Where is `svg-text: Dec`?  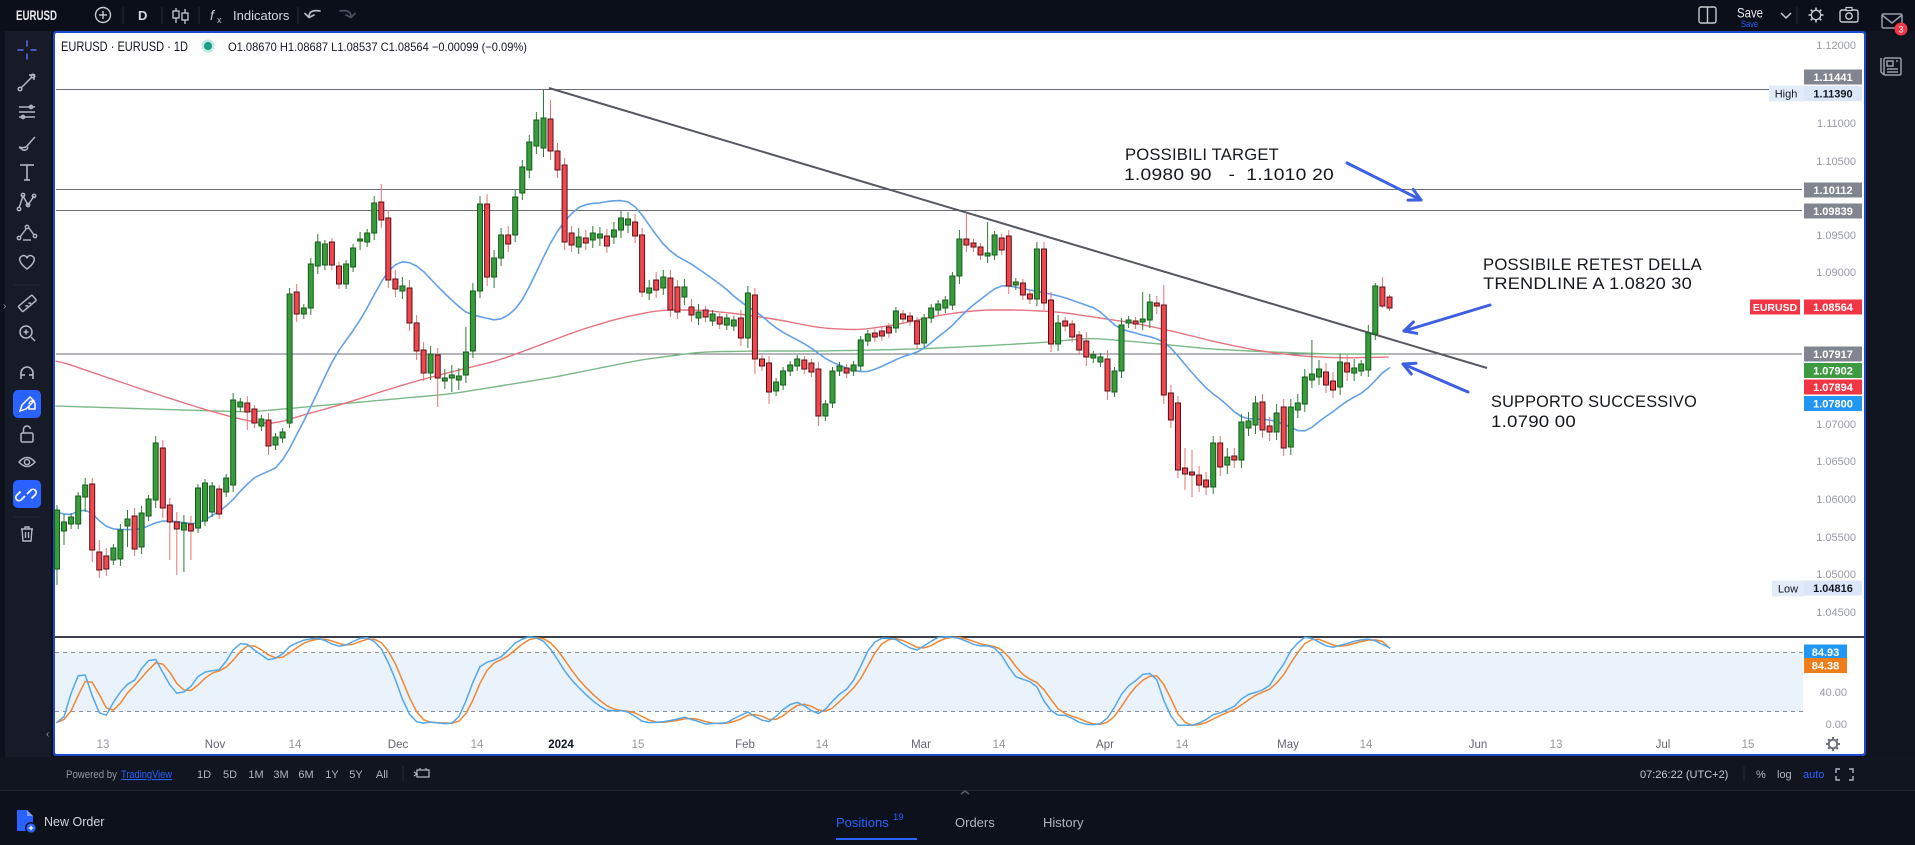
svg-text: Dec is located at coordinates (398, 745).